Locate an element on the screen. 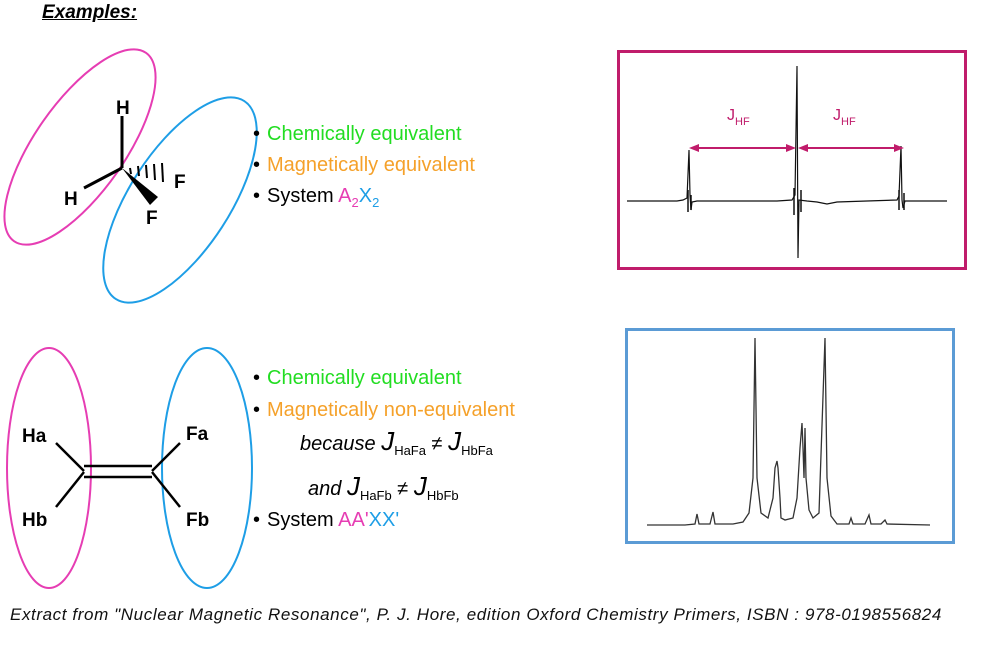 The width and height of the screenshot is (1000, 664). atom-h-top: H is located at coordinates (123, 108).